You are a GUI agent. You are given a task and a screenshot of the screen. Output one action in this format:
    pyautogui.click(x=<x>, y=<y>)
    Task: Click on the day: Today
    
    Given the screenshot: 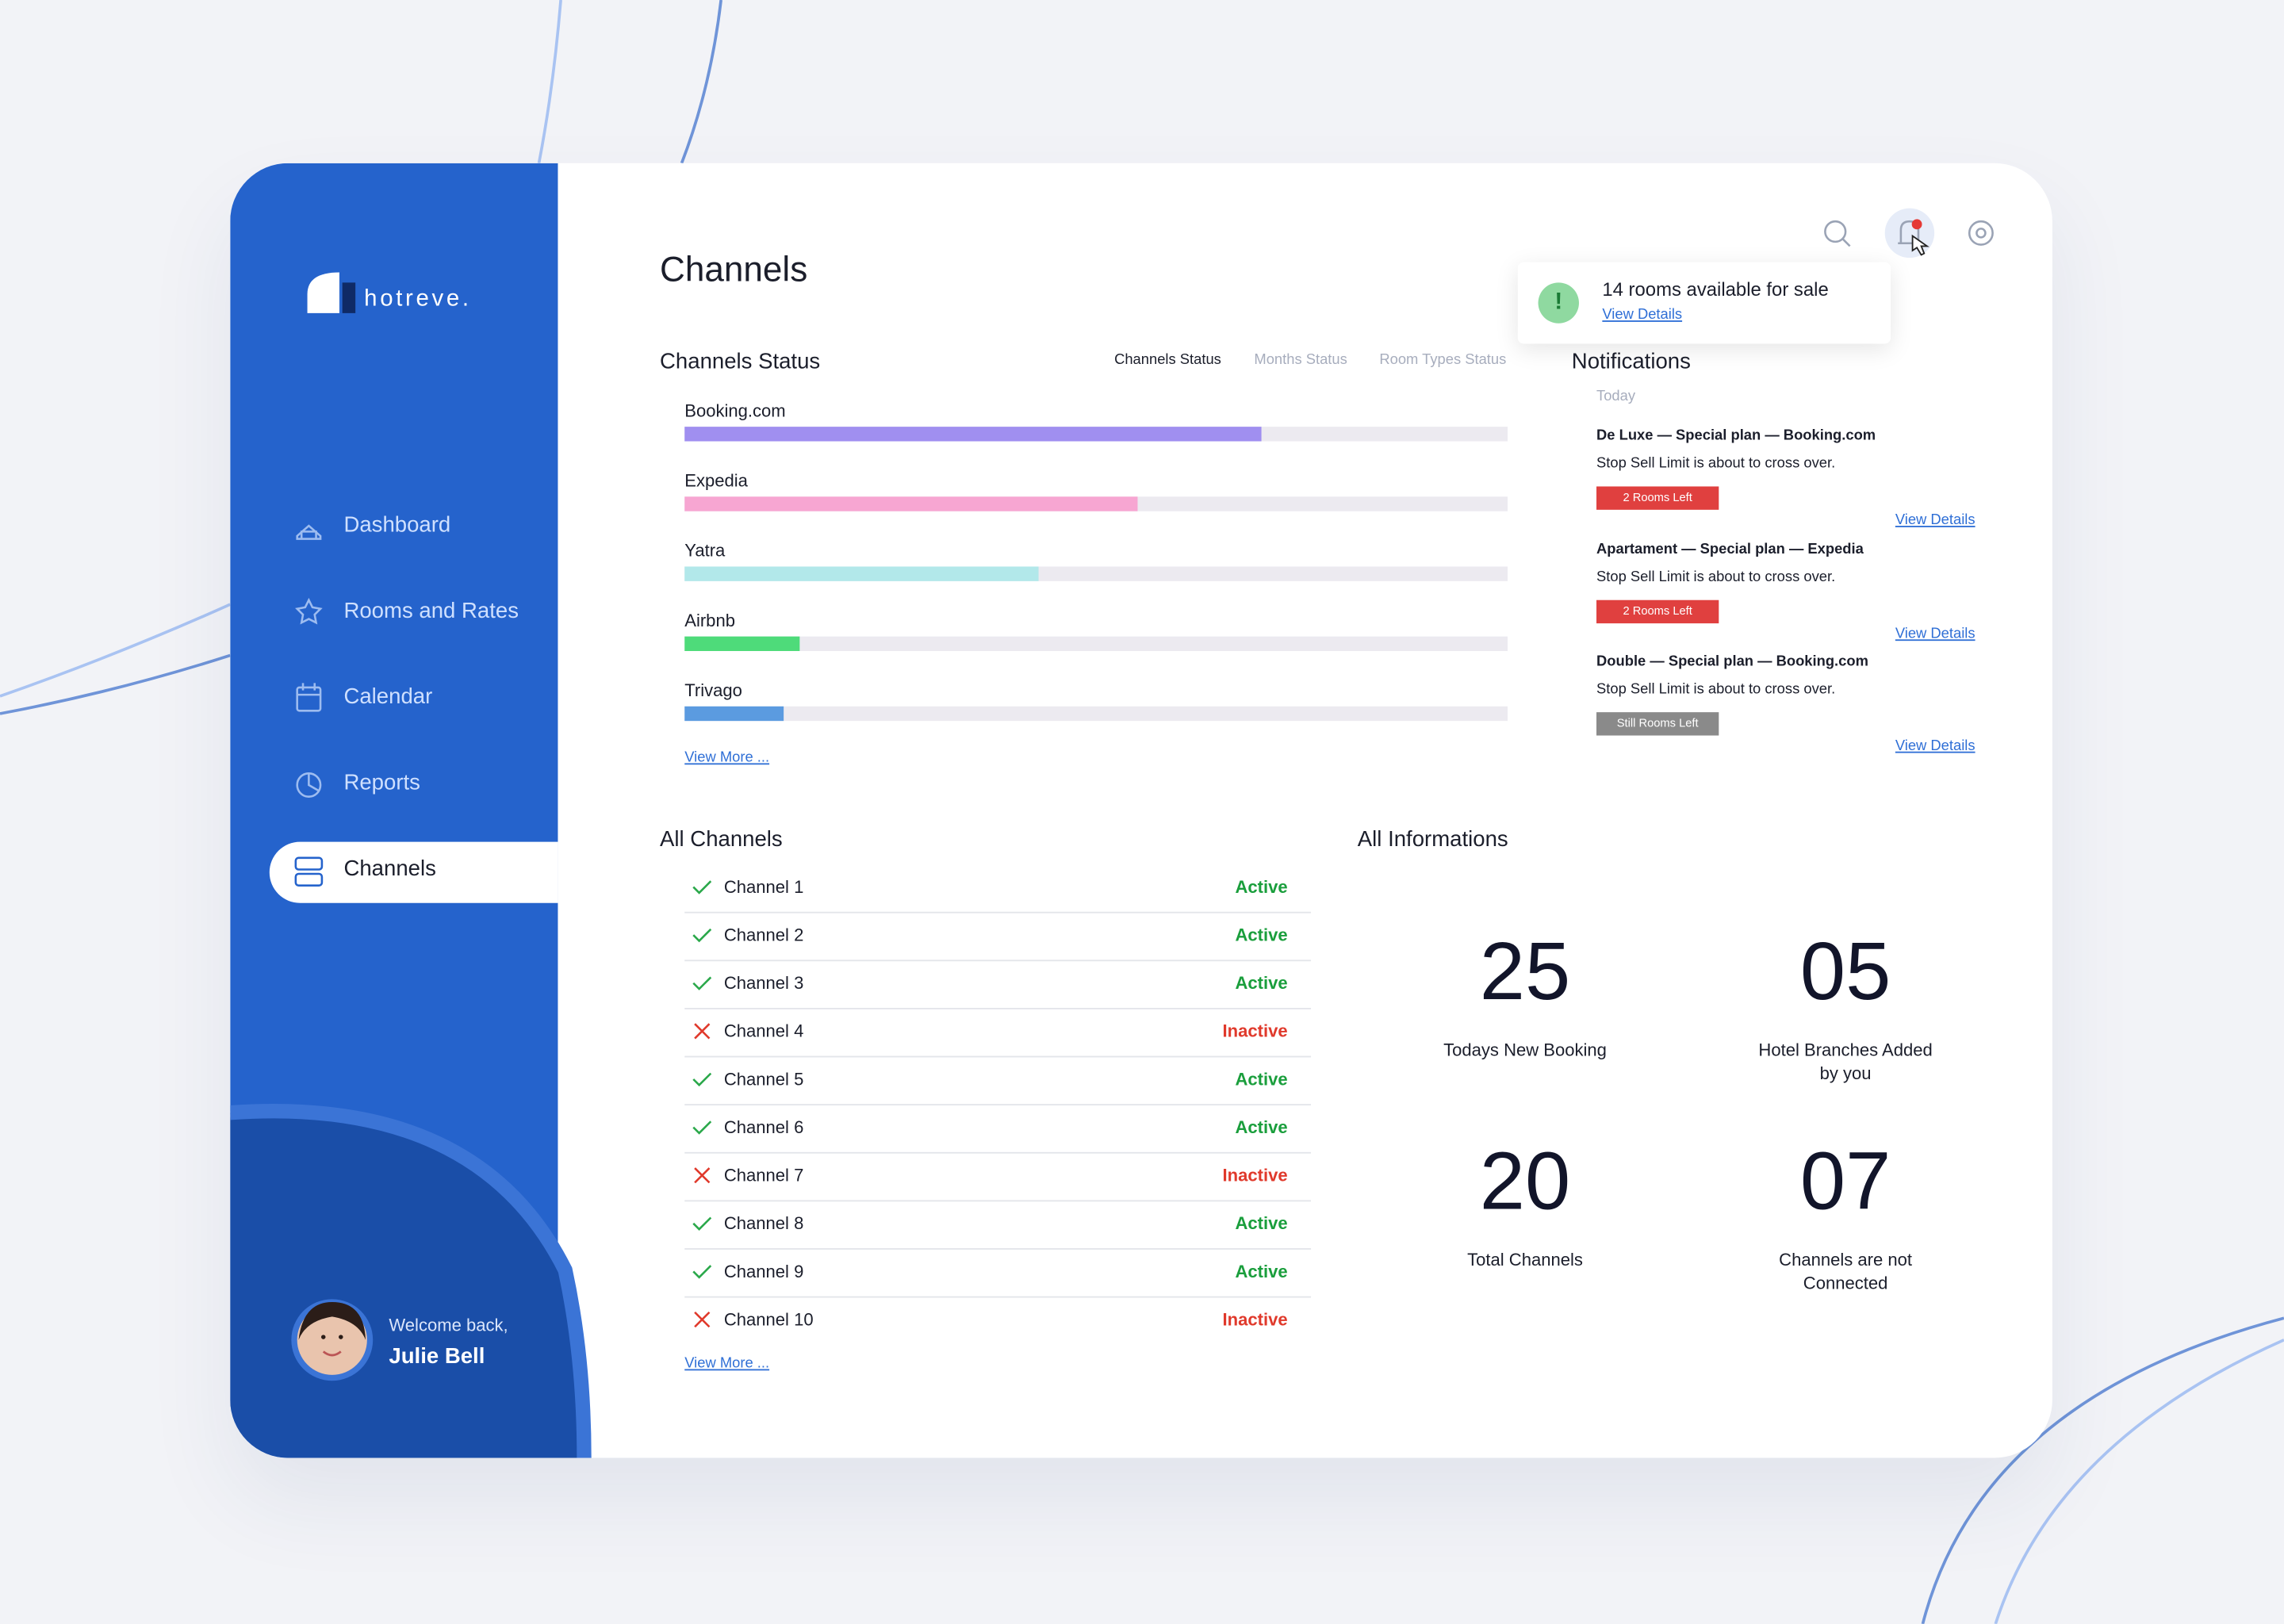 What is the action you would take?
    pyautogui.click(x=1616, y=397)
    